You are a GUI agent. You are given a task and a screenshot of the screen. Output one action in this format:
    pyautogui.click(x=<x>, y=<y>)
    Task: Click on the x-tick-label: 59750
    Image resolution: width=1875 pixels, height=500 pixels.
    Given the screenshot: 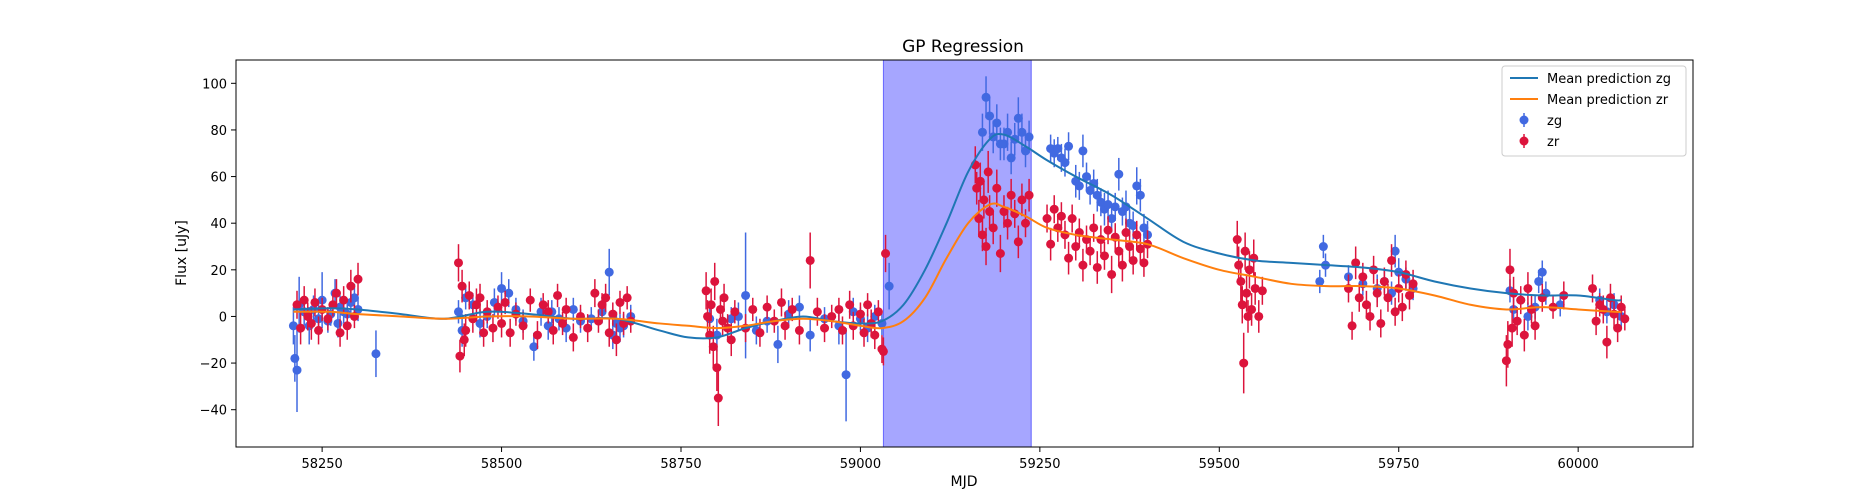 What is the action you would take?
    pyautogui.click(x=1398, y=464)
    